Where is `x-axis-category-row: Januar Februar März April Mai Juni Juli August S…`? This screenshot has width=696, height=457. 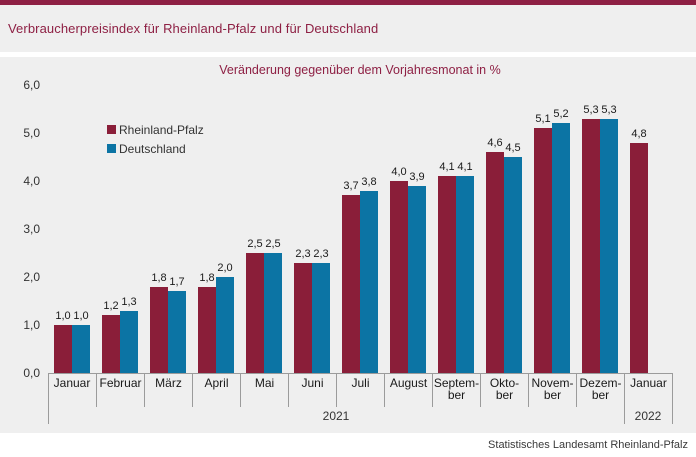 x-axis-category-row: Januar Februar März April Mai Juni Juli August S… is located at coordinates (360, 387).